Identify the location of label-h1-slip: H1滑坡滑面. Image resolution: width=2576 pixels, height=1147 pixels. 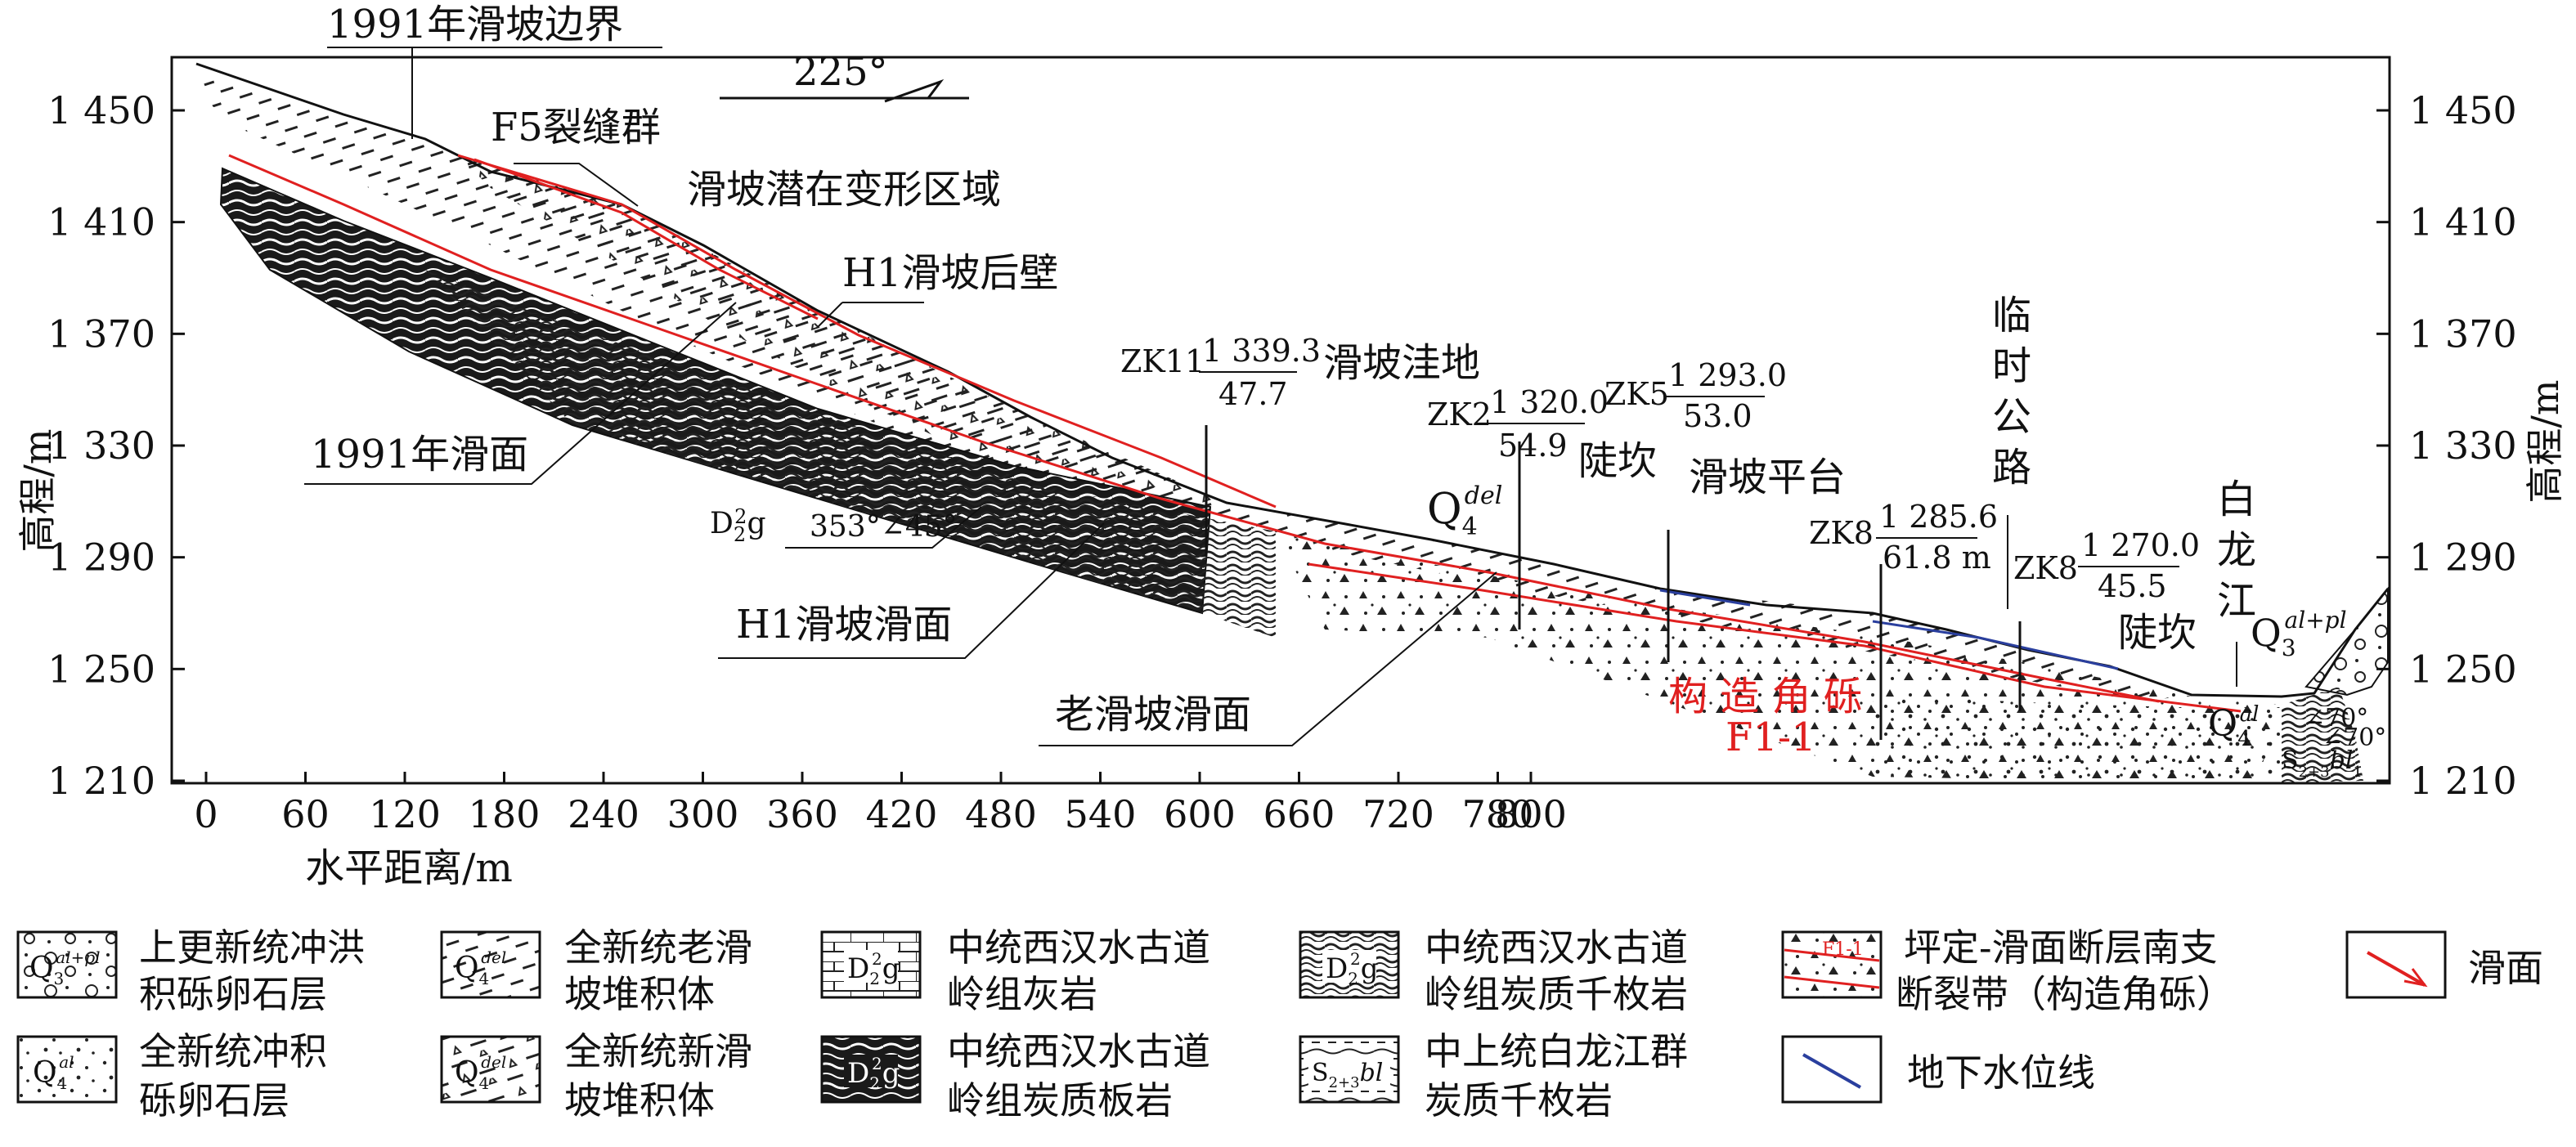
(844, 624).